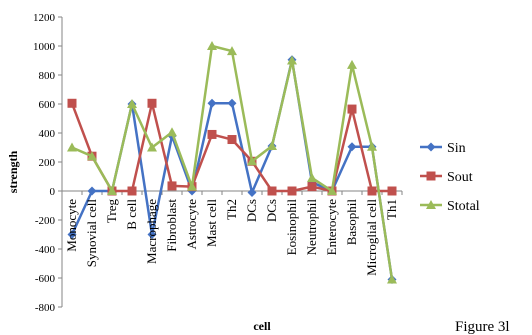  I want to click on x-tick-label: B cell, so click(131, 214).